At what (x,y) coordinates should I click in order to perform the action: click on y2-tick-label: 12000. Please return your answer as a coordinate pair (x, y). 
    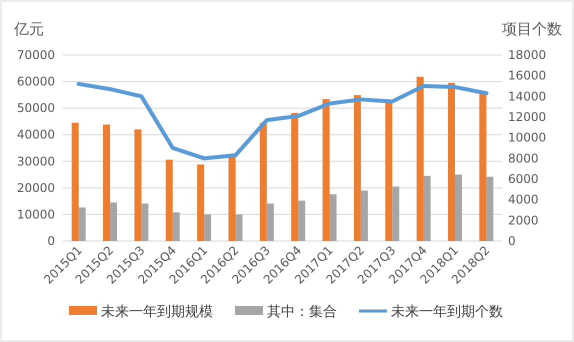
    Looking at the image, I should click on (527, 117).